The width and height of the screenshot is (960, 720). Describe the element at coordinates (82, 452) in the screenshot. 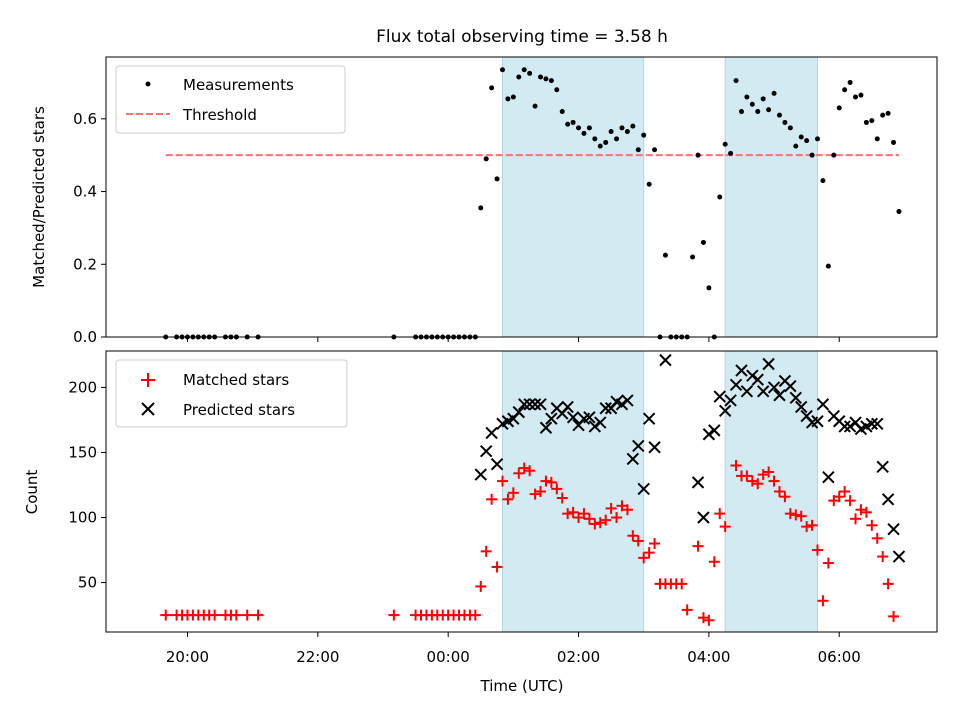

I see `count-y-tick-label: 150` at that location.